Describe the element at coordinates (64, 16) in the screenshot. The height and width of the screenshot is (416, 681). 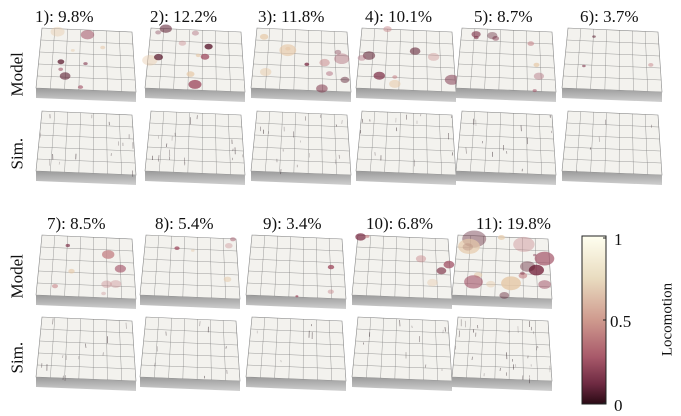
I see `panel-label-1: 1): 9.8%` at that location.